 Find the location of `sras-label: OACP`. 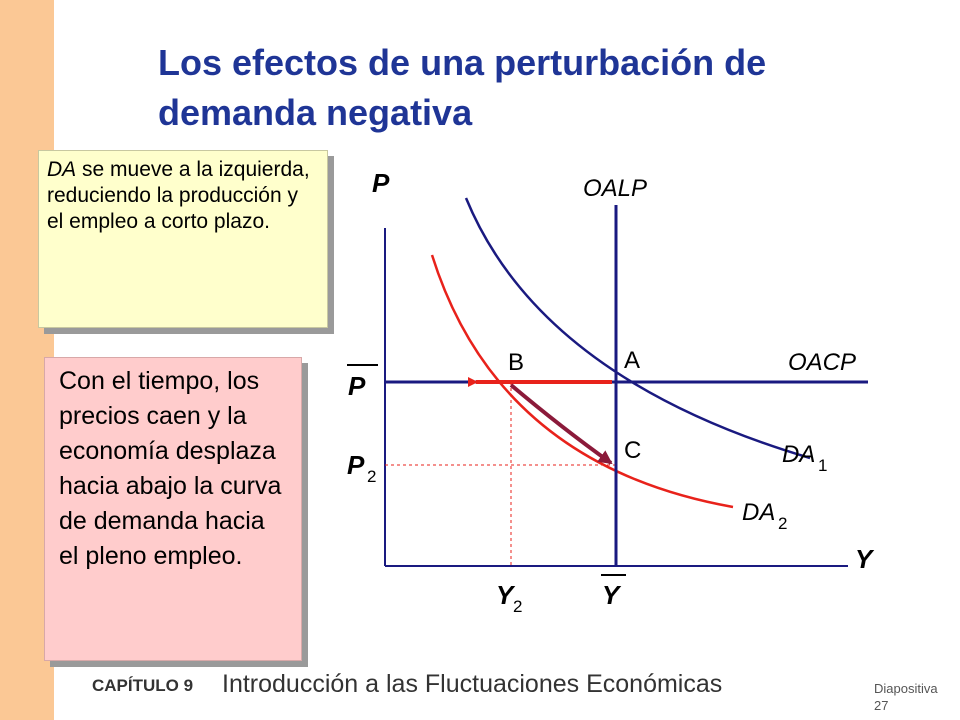

sras-label: OACP is located at coordinates (822, 362).